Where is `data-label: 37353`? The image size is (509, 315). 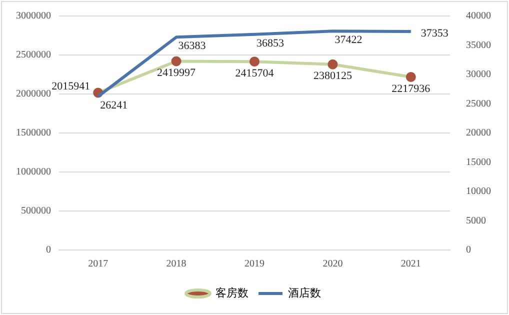
data-label: 37353 is located at coordinates (434, 33).